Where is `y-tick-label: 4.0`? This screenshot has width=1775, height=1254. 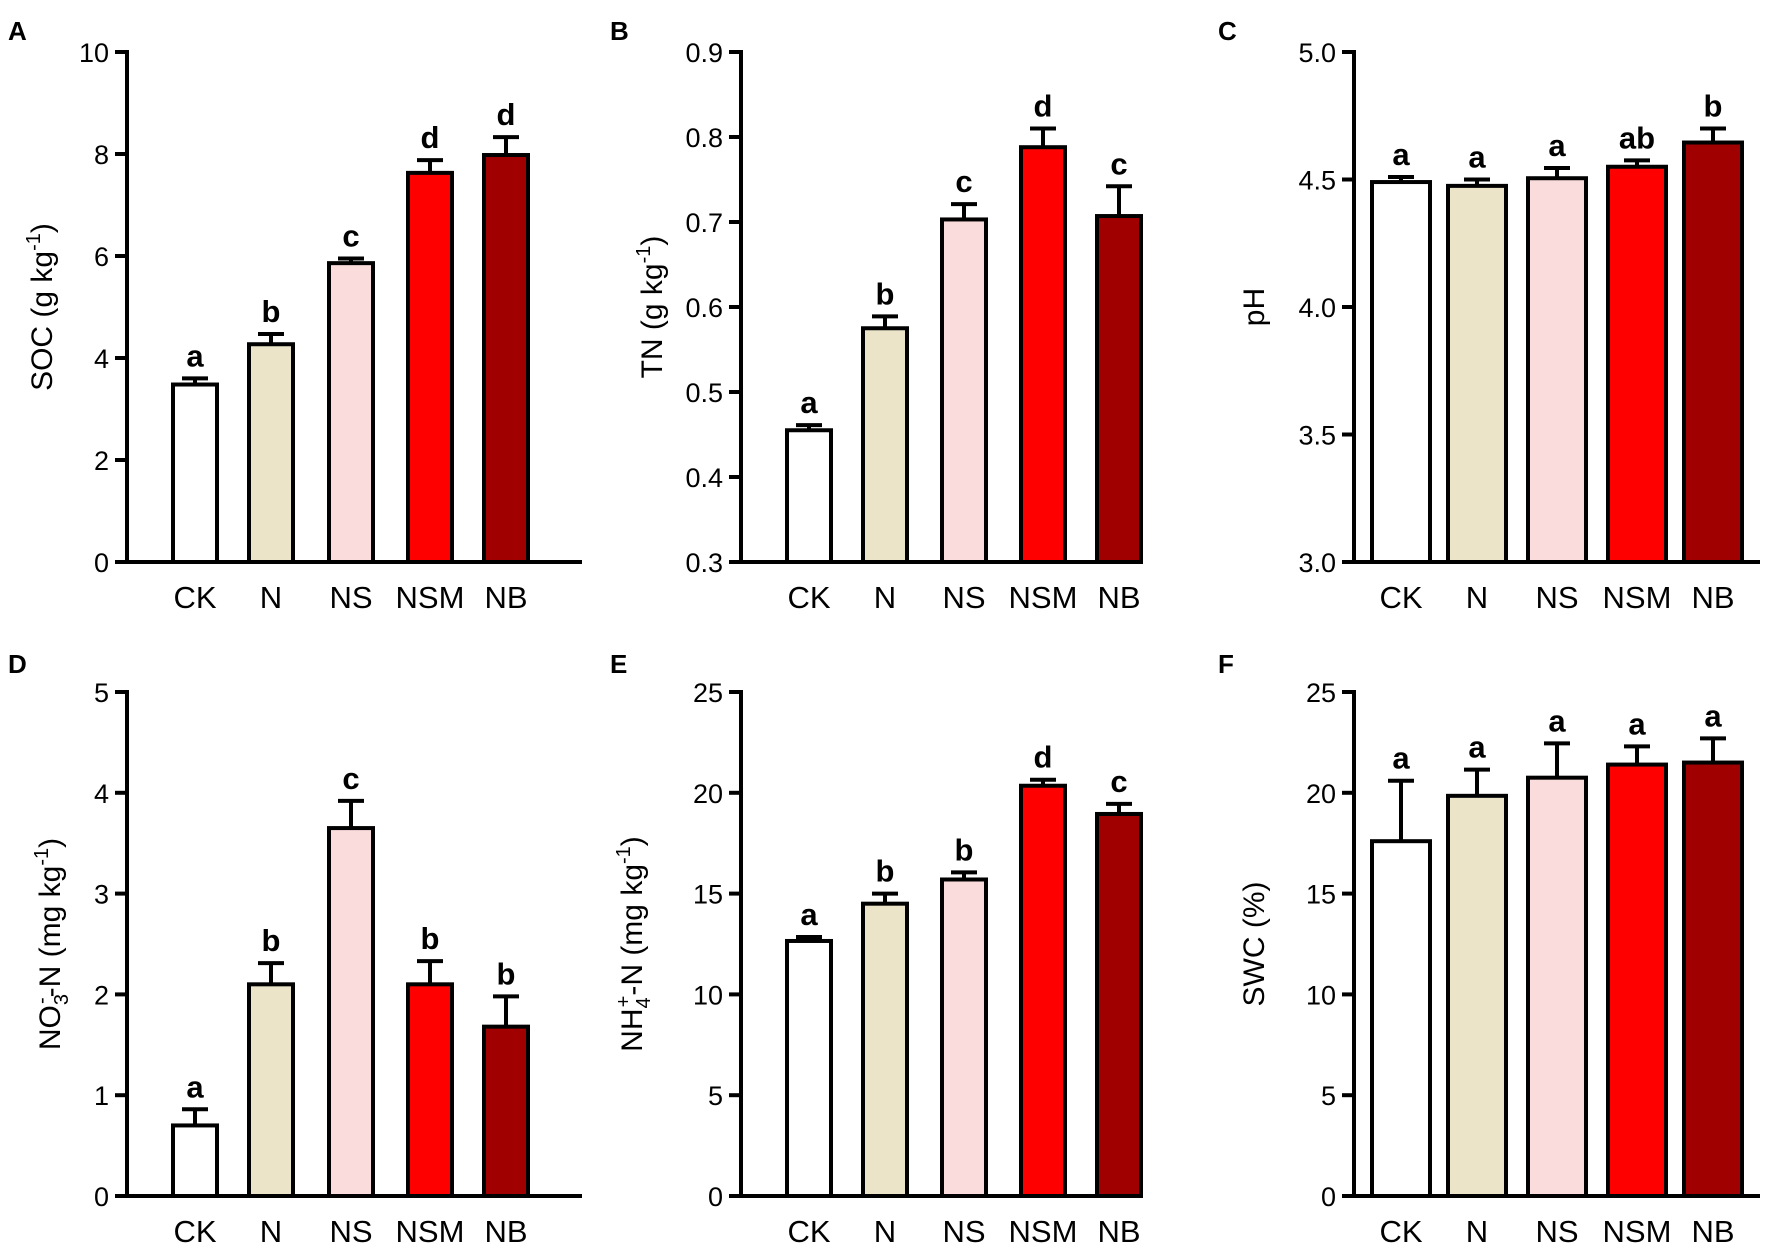 y-tick-label: 4.0 is located at coordinates (1317, 308).